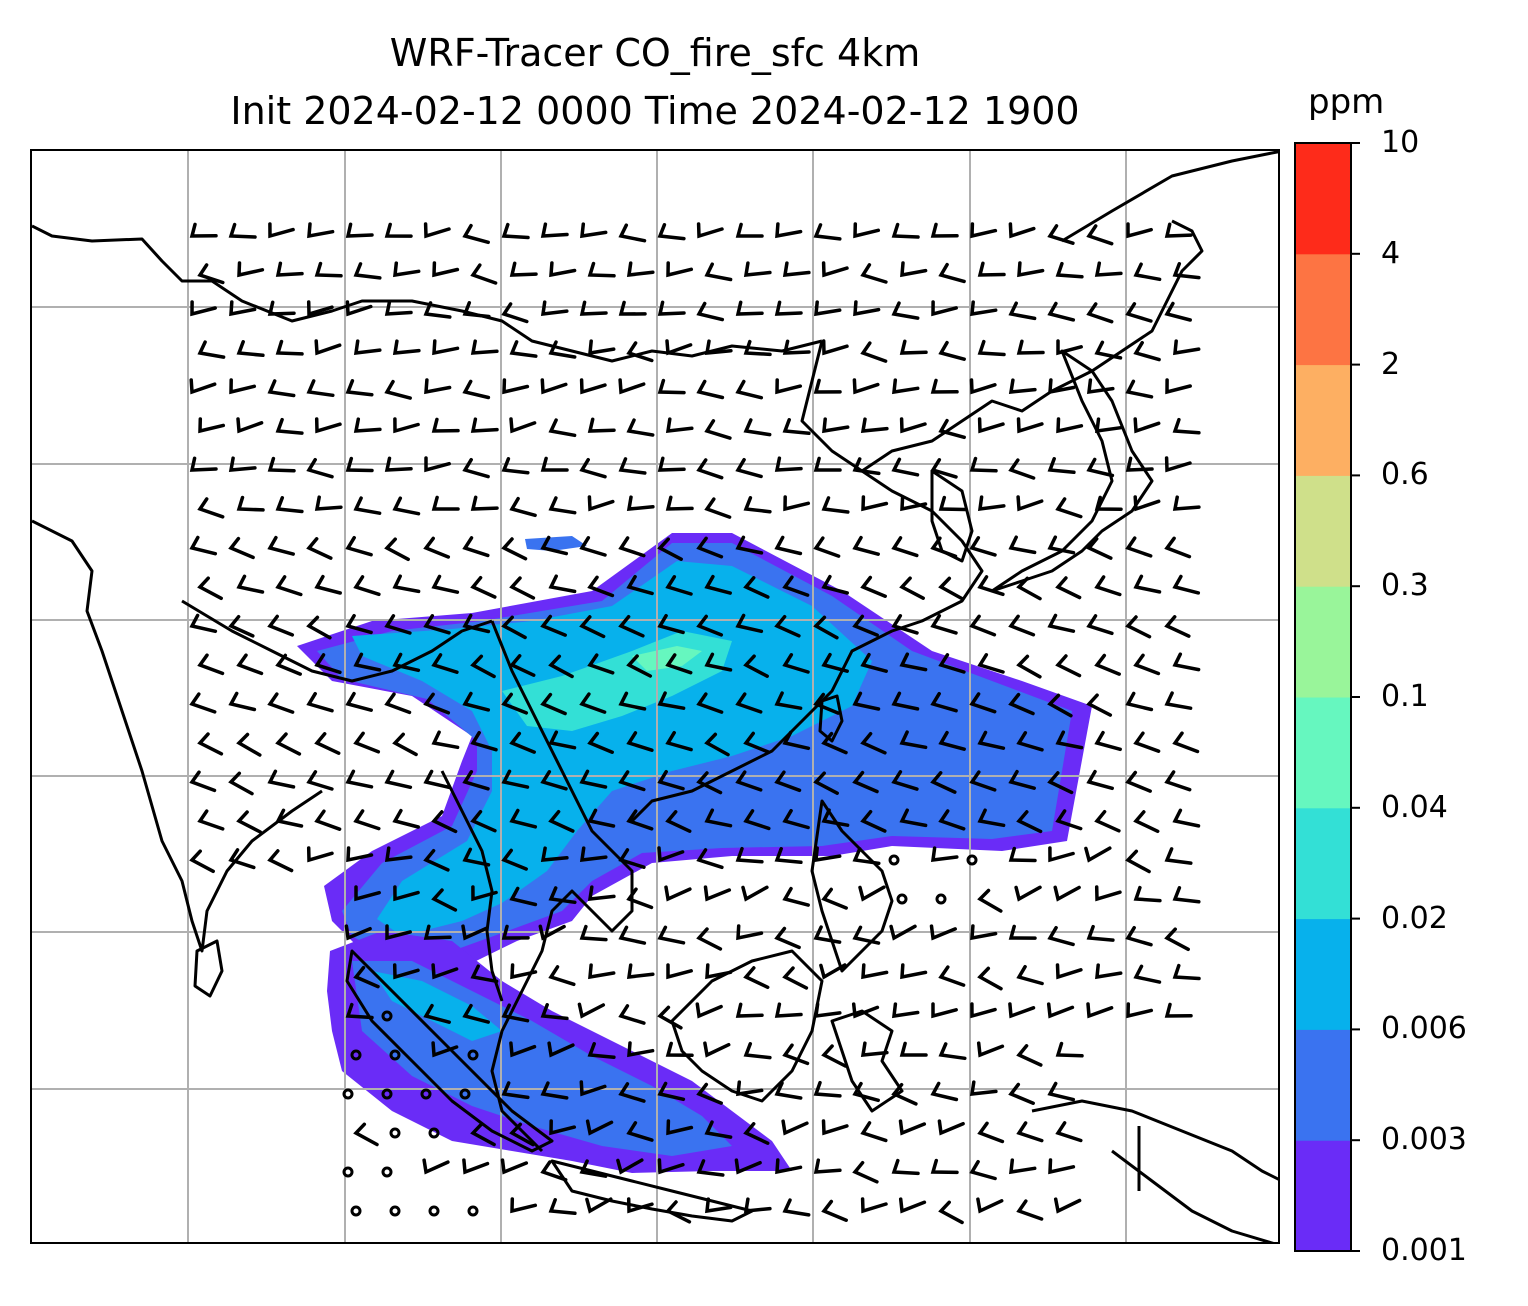 Image resolution: width=1528 pixels, height=1306 pixels. I want to click on taiwan, so click(831, 718).